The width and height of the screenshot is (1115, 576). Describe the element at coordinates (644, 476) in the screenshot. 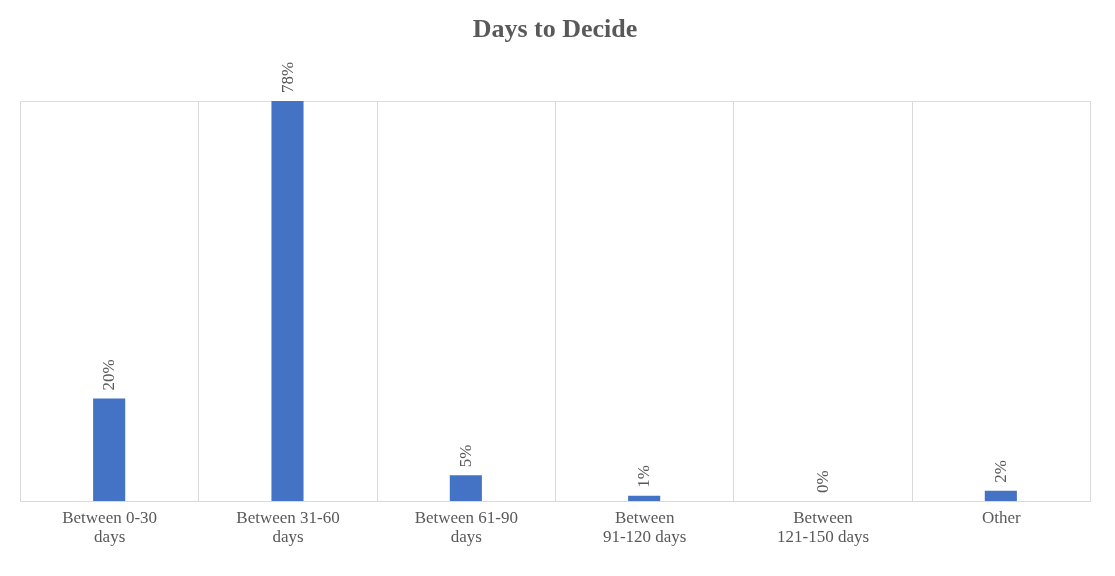

I see `data-label: 1%` at that location.